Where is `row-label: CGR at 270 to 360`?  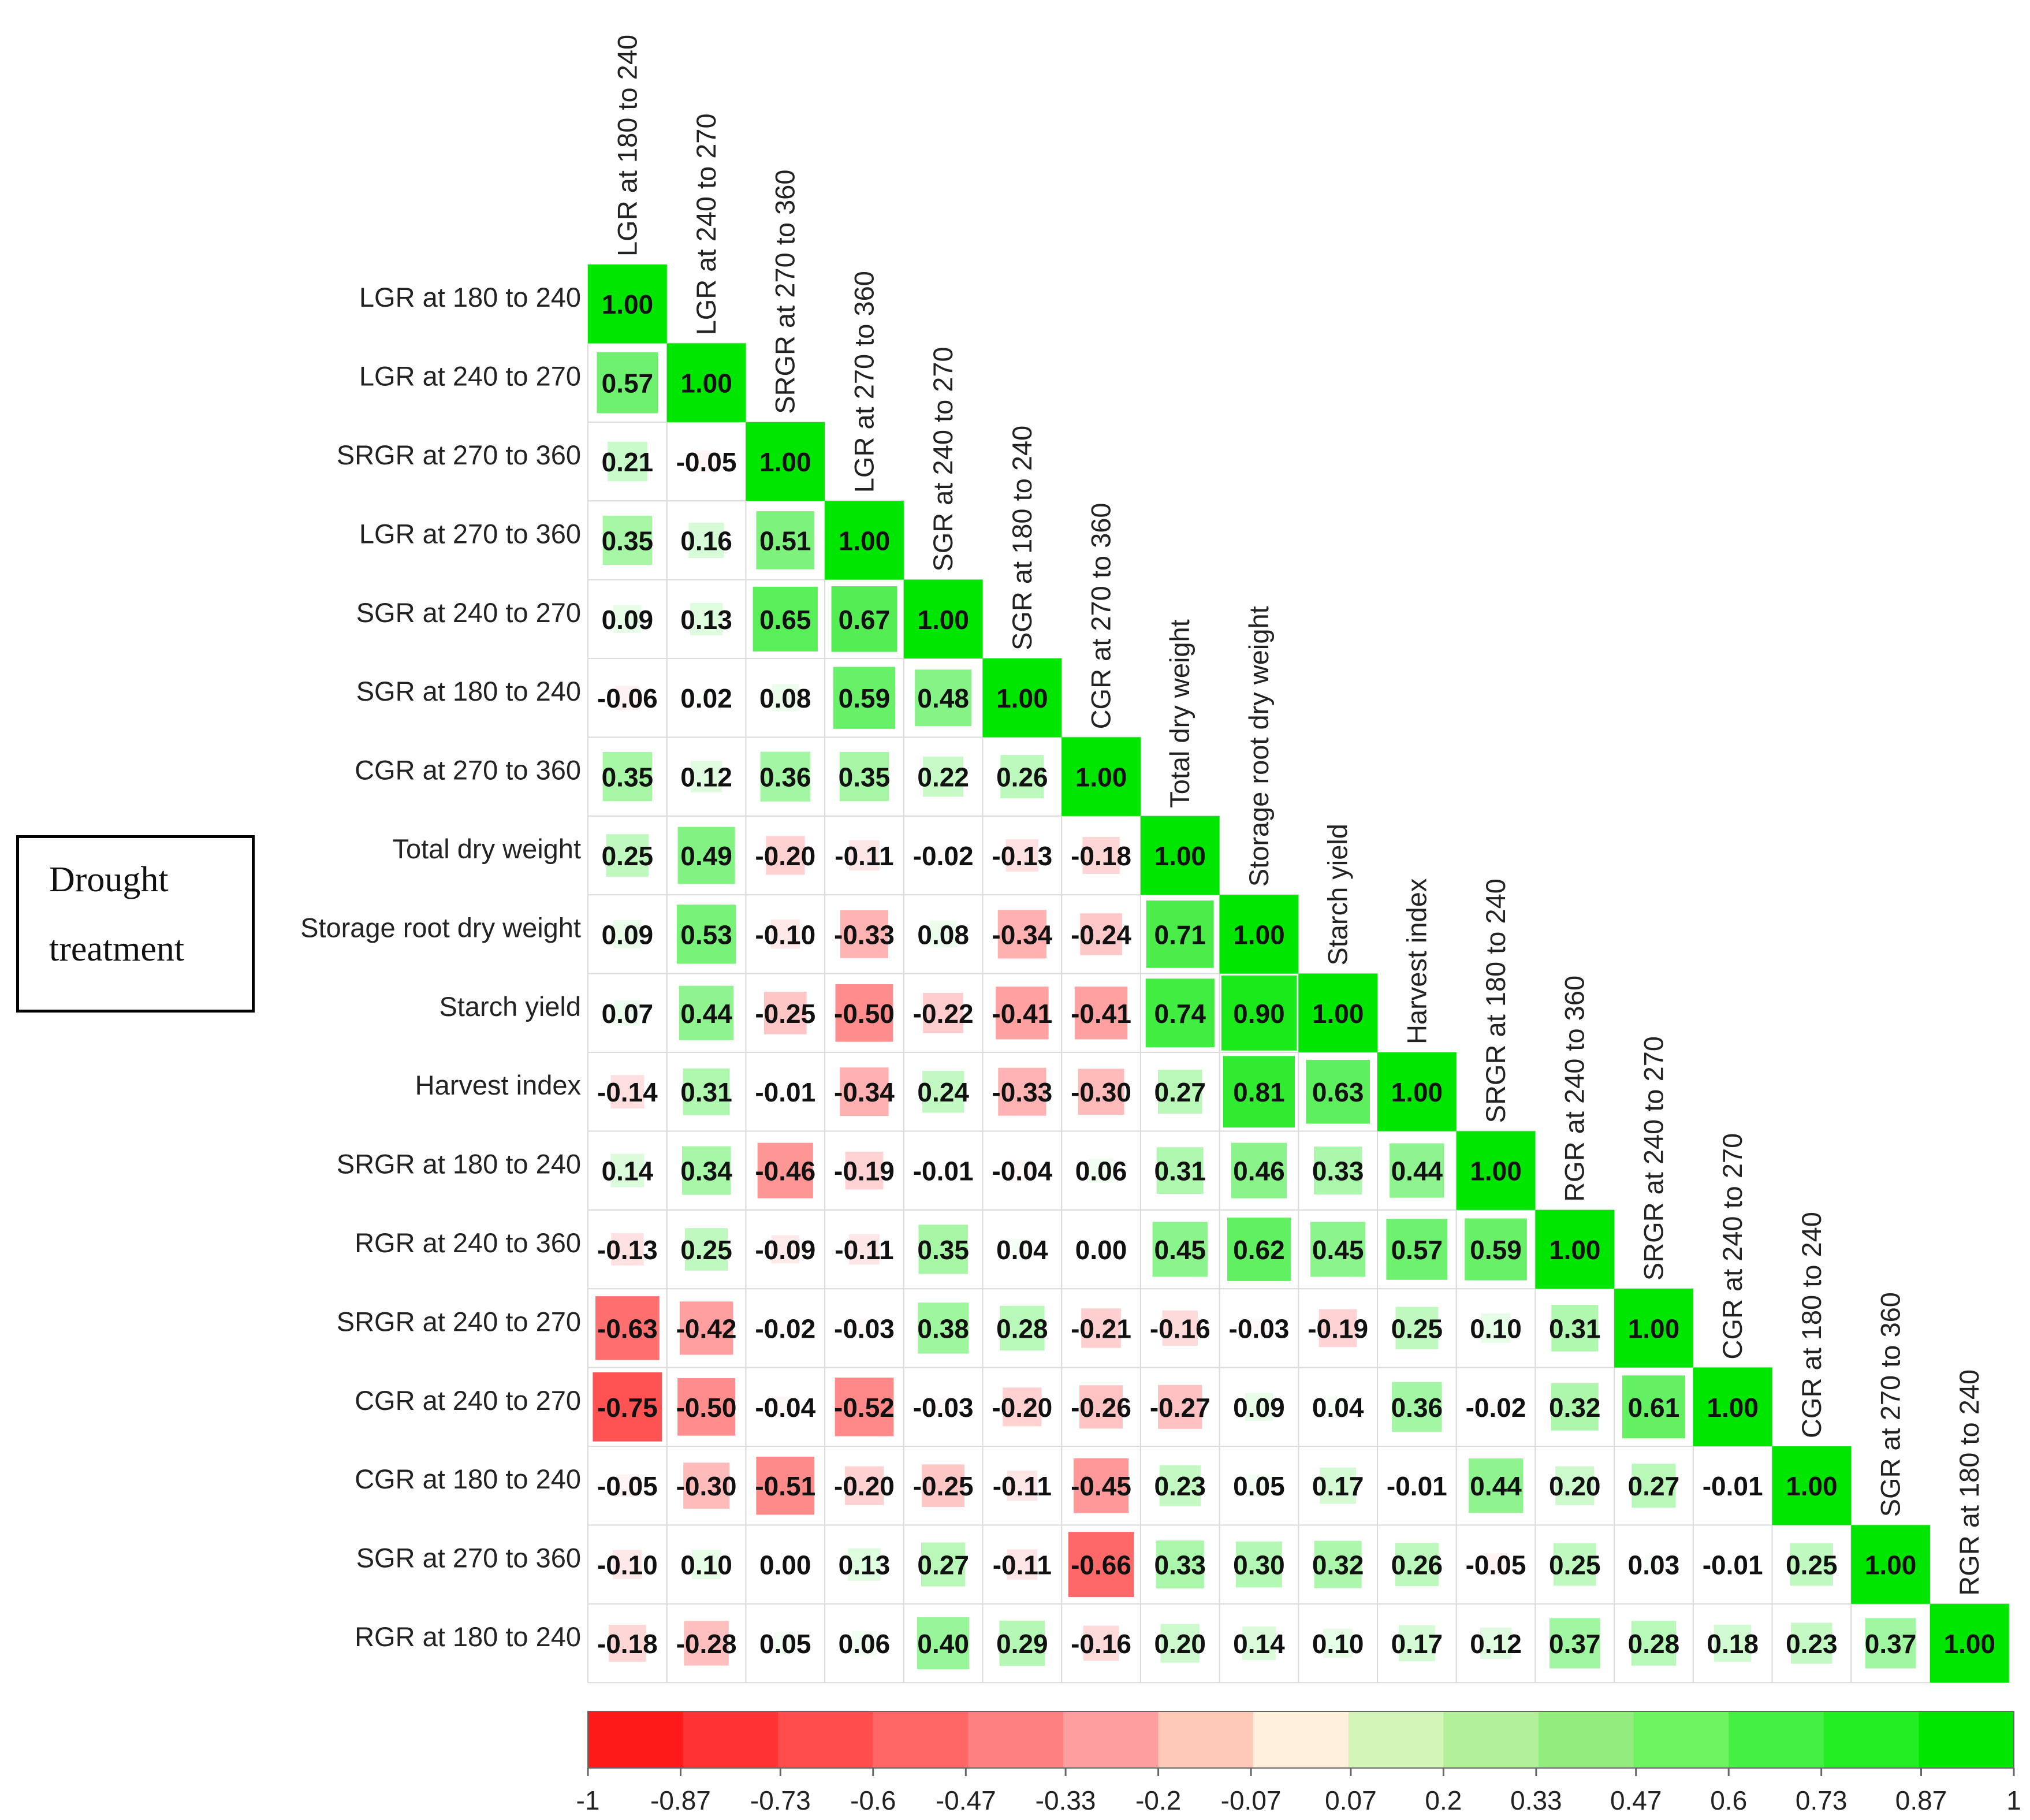 row-label: CGR at 270 to 360 is located at coordinates (468, 770).